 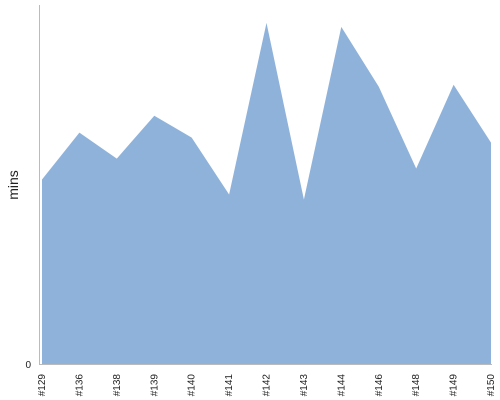 I want to click on x-tick-label: #129, so click(x=42, y=385).